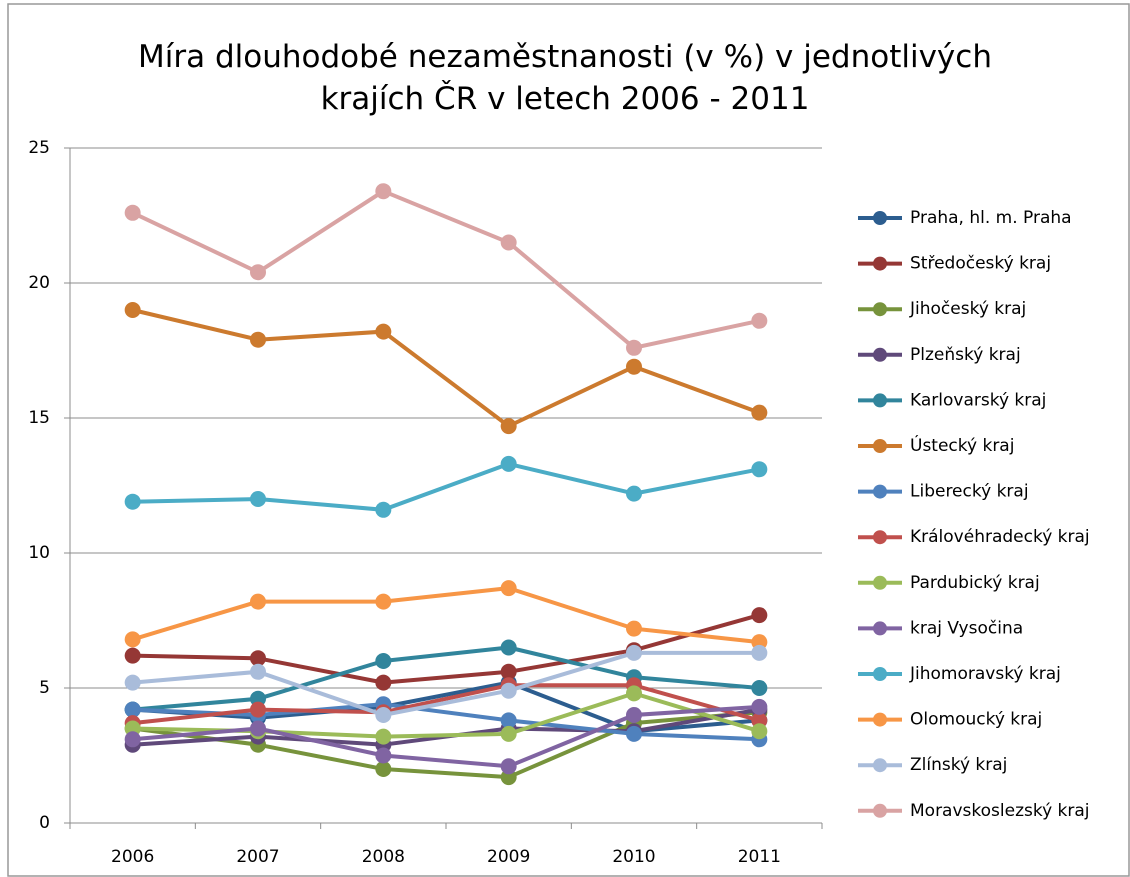 Image resolution: width=1130 pixels, height=877 pixels. I want to click on legend-label: Moravskoslezský kraj, so click(1000, 811).